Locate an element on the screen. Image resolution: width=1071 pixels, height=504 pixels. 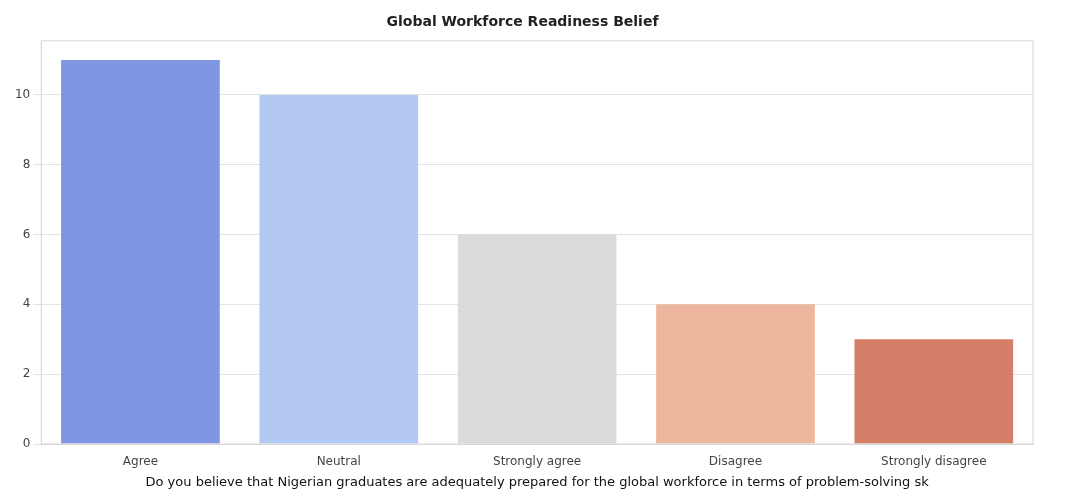
y-tick-label: 0 is located at coordinates (26, 443).